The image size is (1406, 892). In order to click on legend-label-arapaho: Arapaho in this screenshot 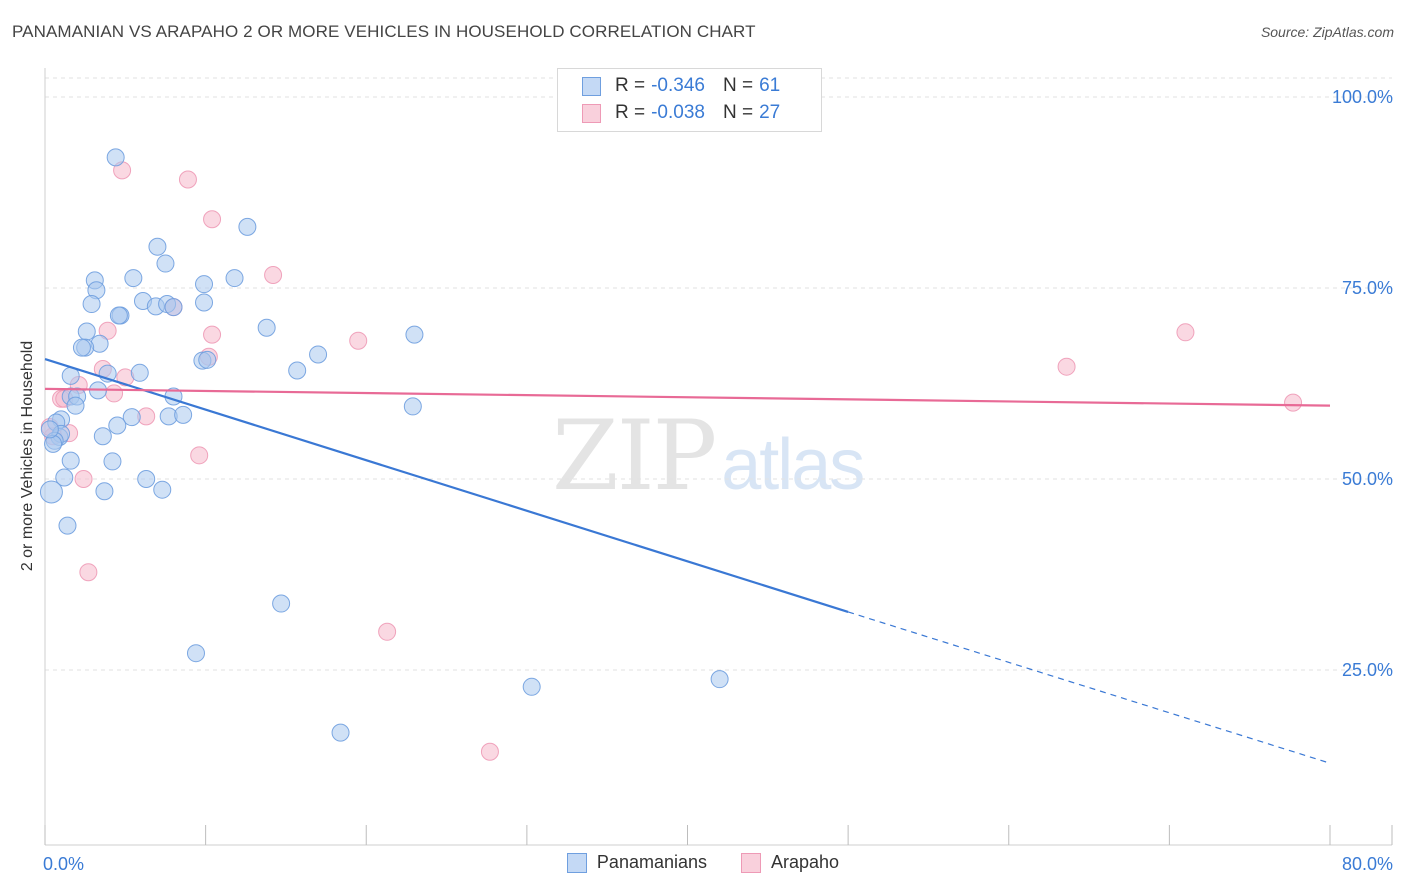, I will do `click(805, 862)`.